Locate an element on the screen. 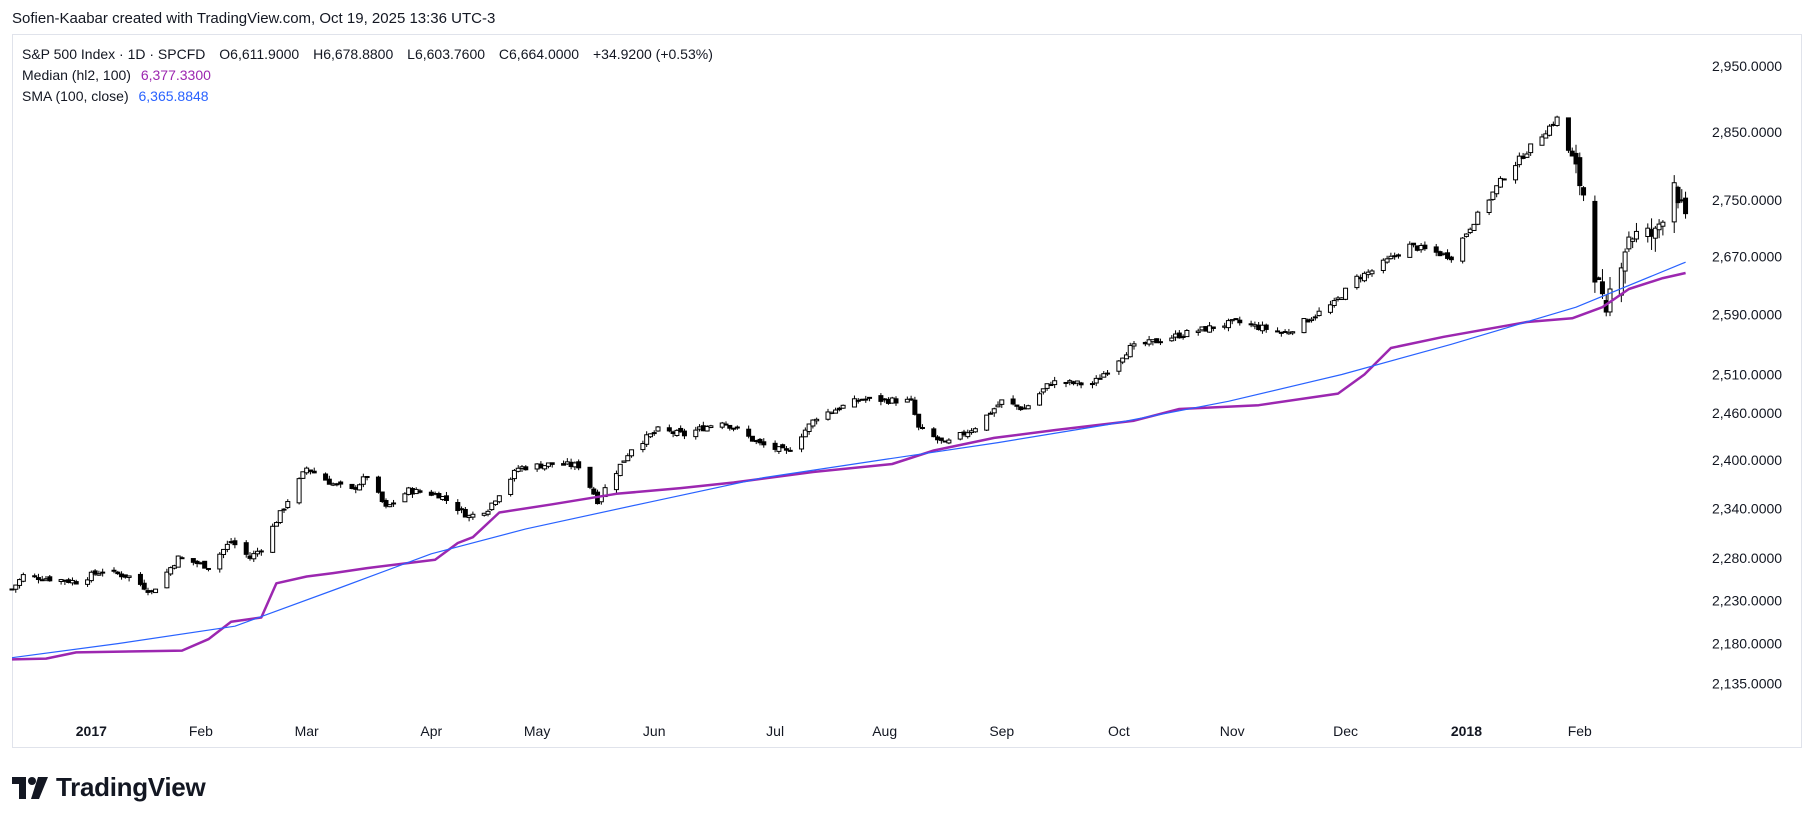 This screenshot has width=1814, height=824. time-axis-label: Apr is located at coordinates (431, 731).